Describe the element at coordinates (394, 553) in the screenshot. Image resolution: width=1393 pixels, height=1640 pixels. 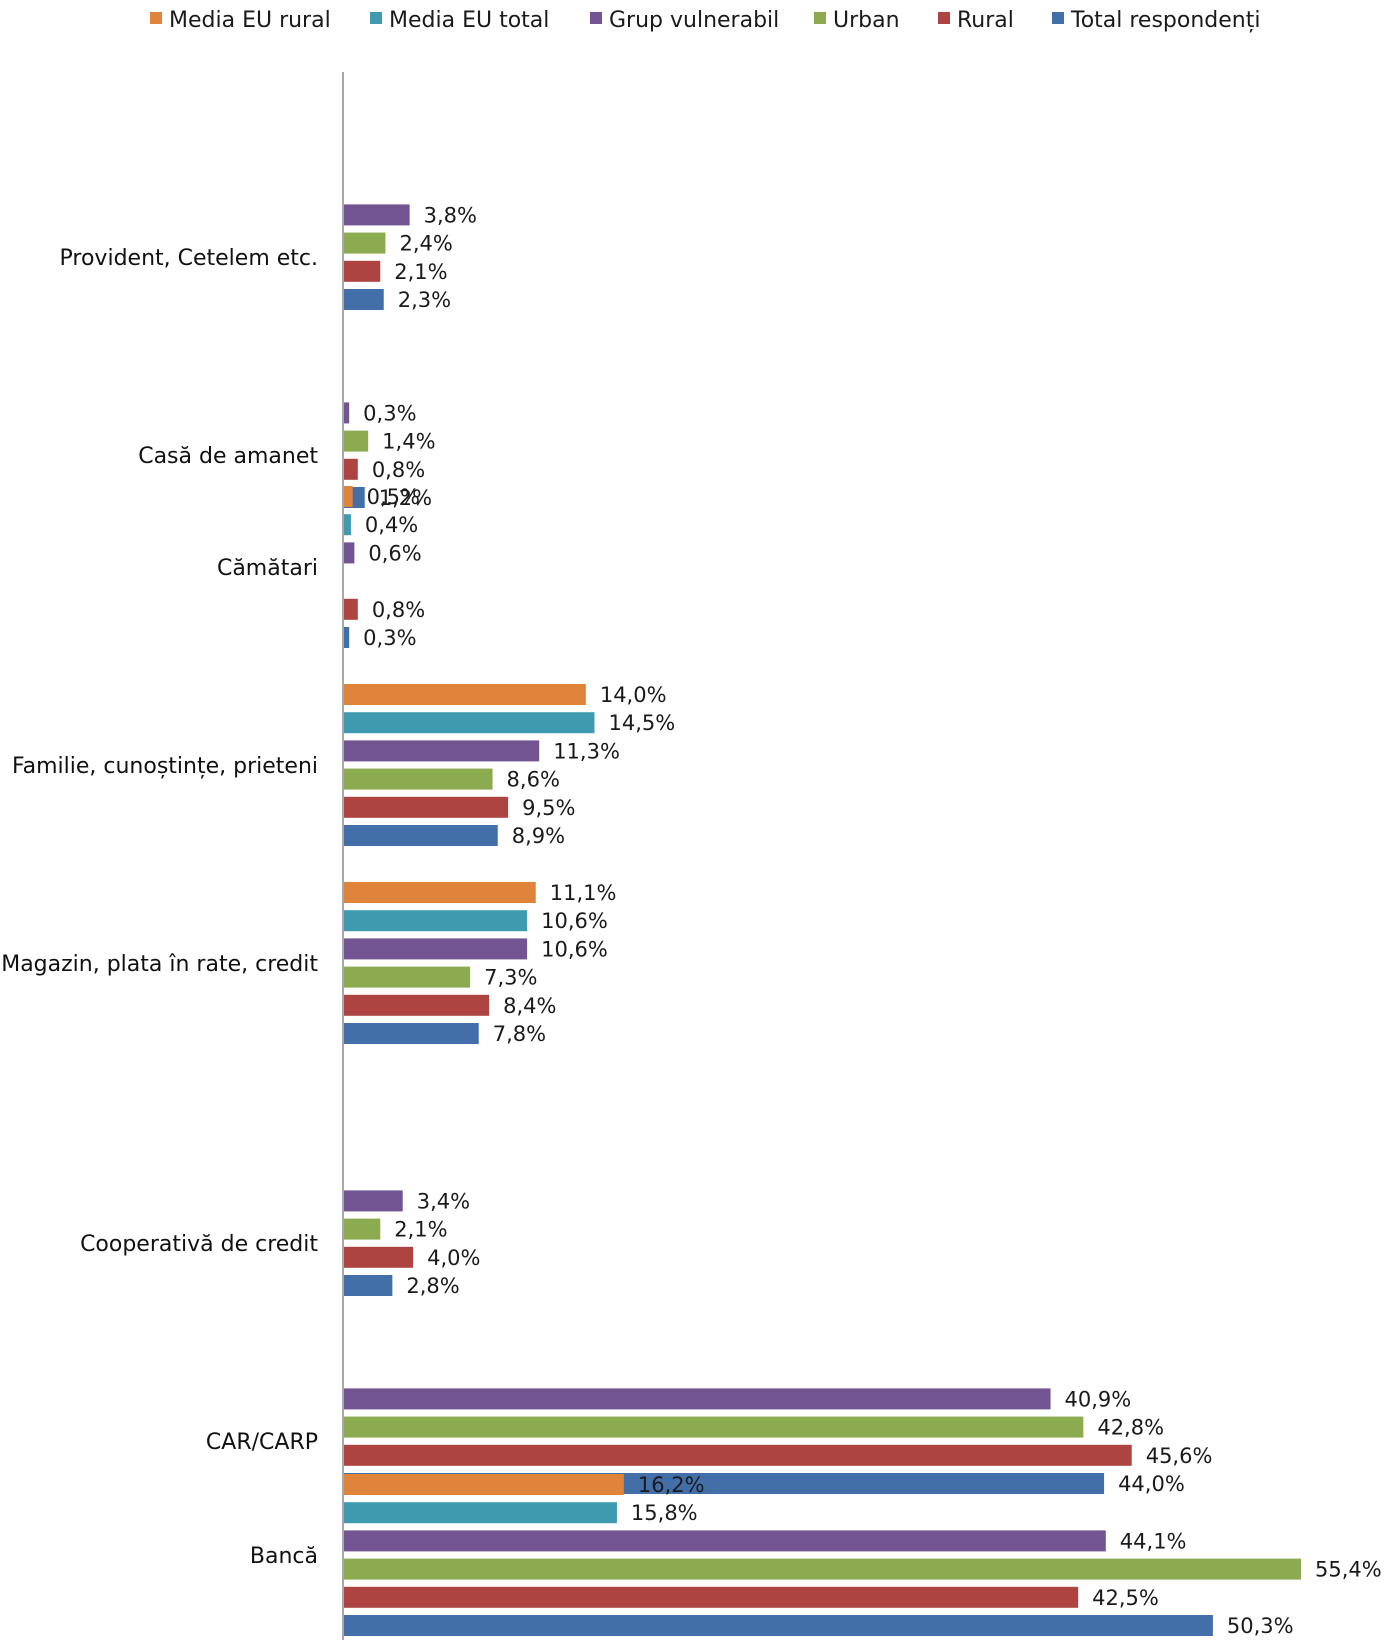
I see `data-label-3-3: 0,6%` at that location.